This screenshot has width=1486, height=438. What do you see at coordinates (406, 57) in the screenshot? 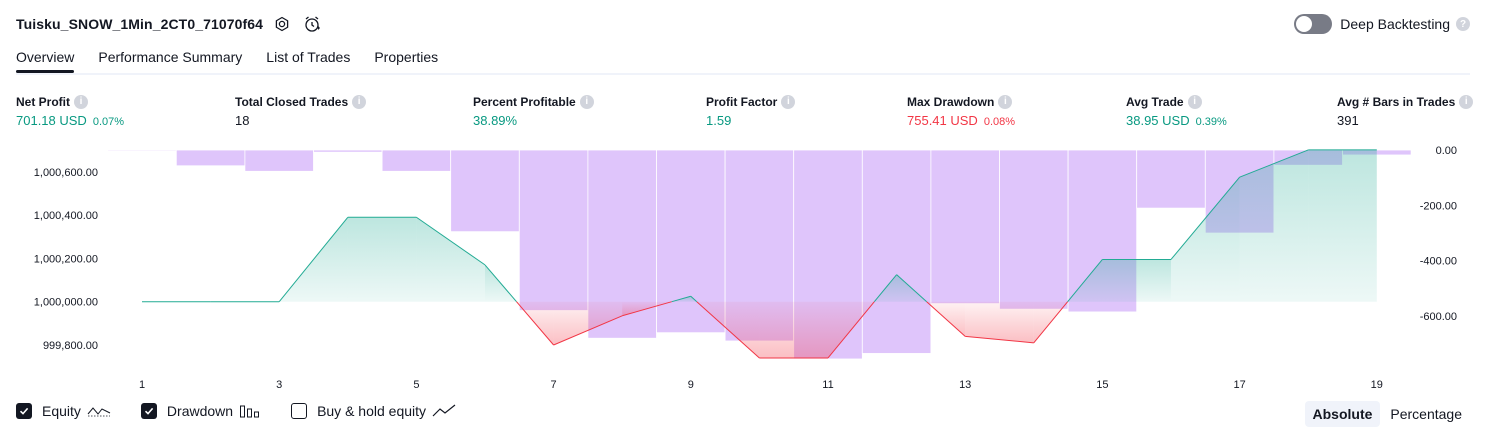
I see `tab-properties: Properties` at bounding box center [406, 57].